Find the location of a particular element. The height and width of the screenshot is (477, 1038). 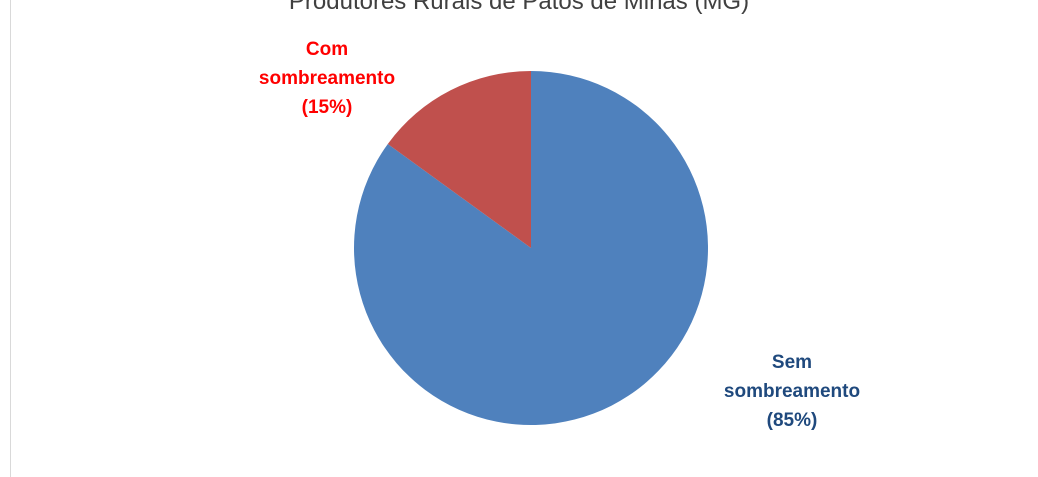

pie-label-0: Sem sombreamento (85%) is located at coordinates (792, 391).